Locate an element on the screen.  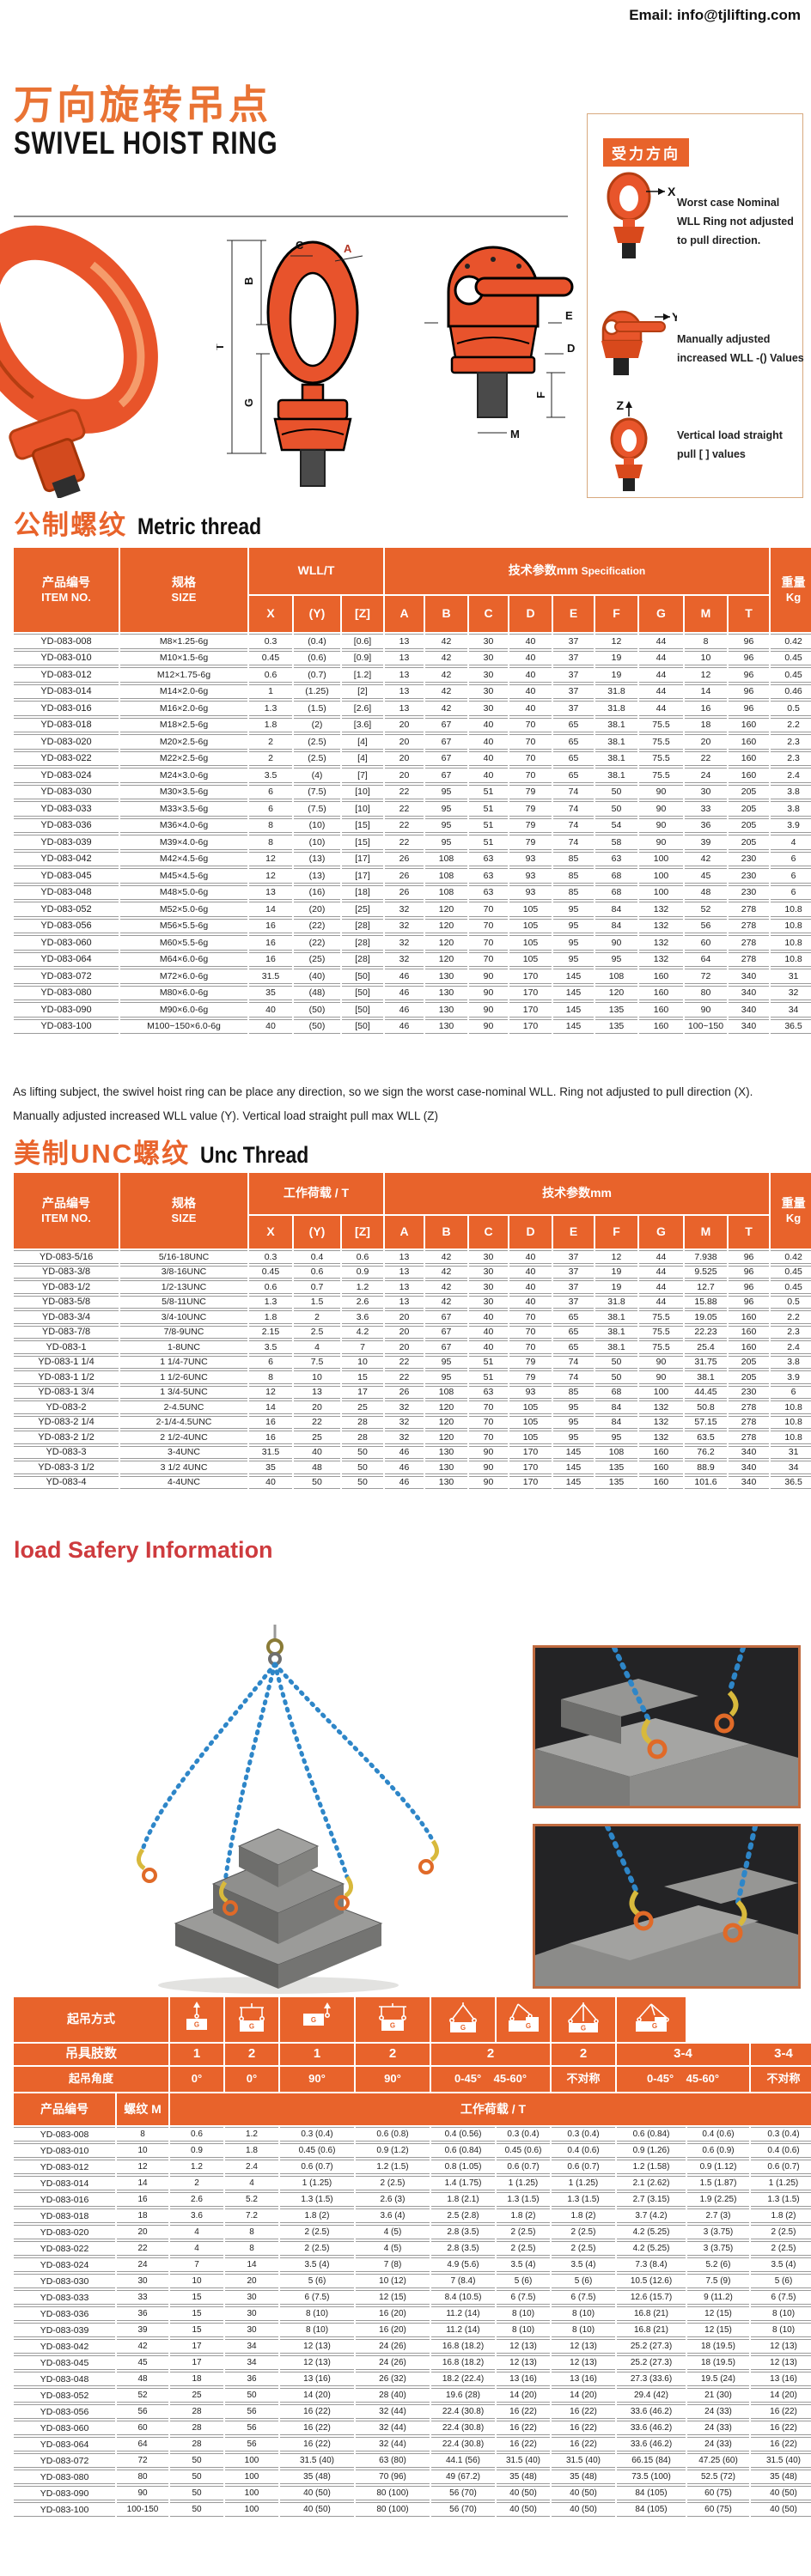
table-cell: 28 is located at coordinates (196, 2412).